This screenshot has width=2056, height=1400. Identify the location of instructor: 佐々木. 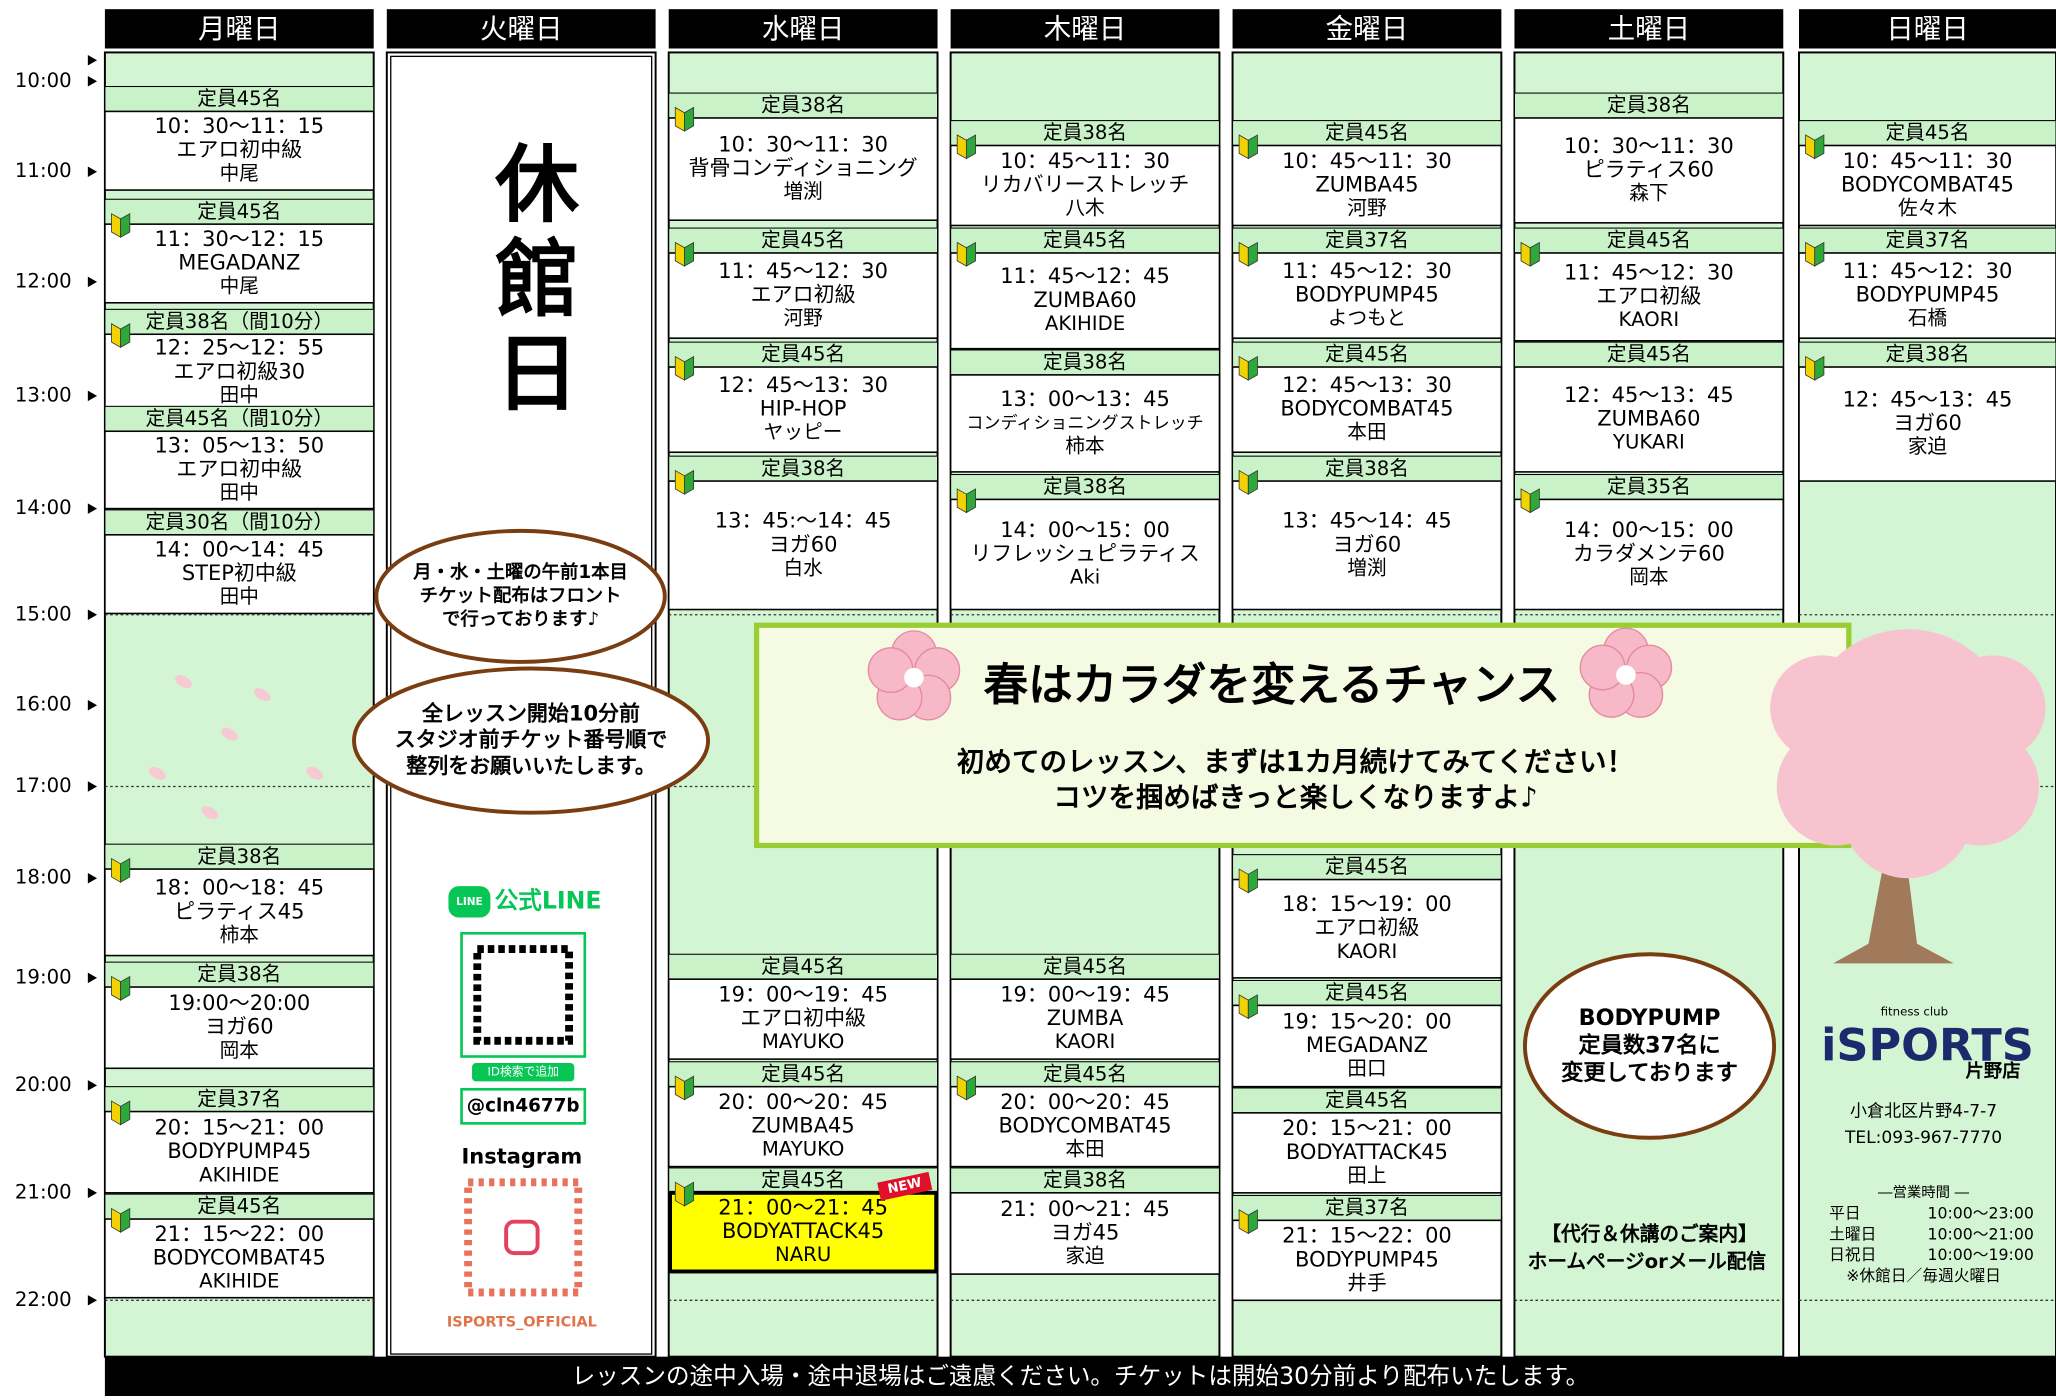
(1927, 208).